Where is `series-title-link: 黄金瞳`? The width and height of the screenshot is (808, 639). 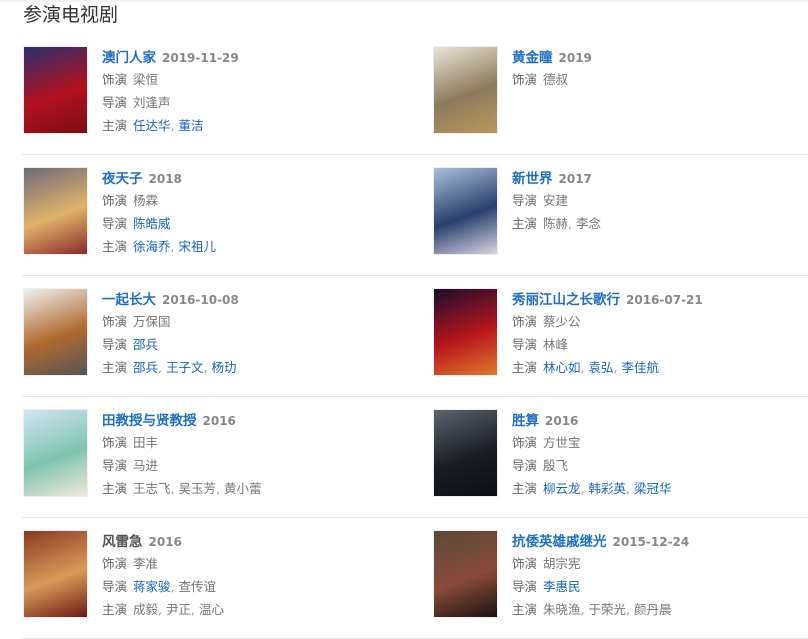
series-title-link: 黄金瞳 is located at coordinates (532, 58).